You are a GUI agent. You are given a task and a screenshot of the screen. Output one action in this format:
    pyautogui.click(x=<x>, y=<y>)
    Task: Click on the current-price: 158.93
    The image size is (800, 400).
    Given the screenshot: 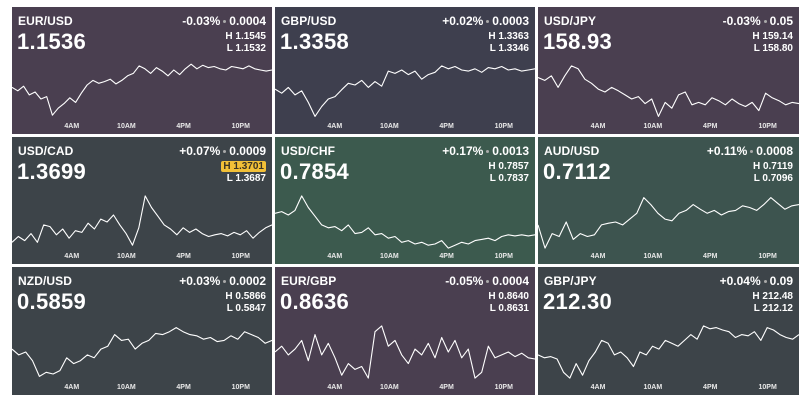 What is the action you would take?
    pyautogui.click(x=578, y=41)
    